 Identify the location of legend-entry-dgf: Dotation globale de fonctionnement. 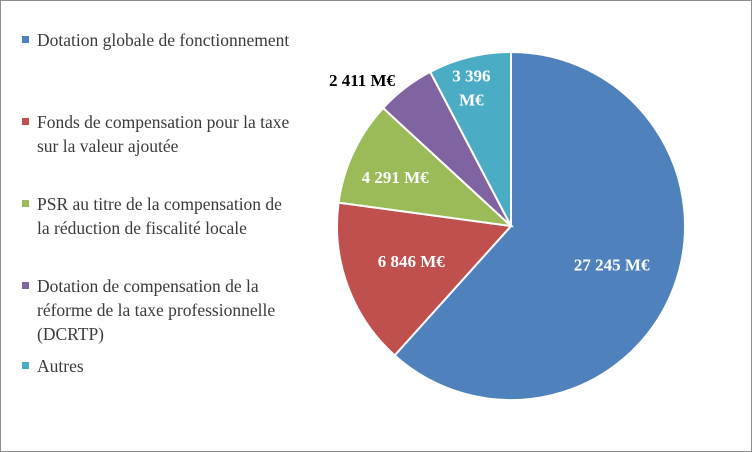
(157, 40).